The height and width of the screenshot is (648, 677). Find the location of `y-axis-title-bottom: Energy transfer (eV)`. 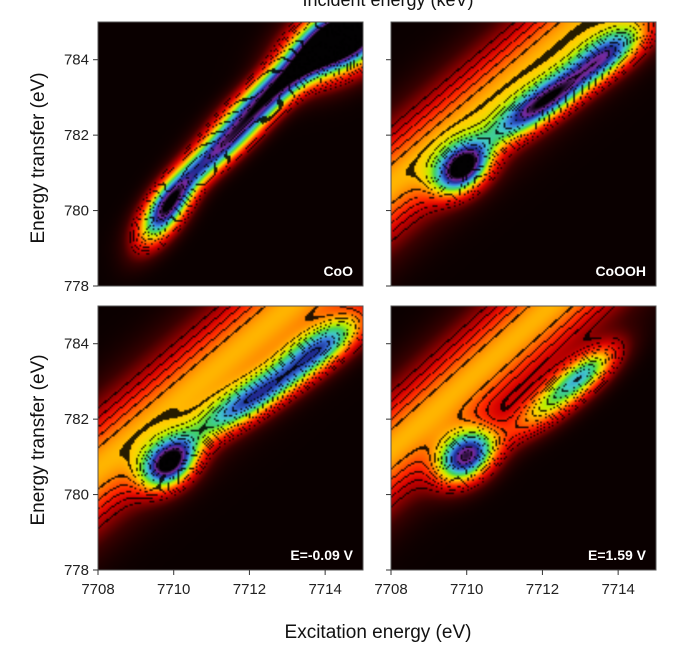

y-axis-title-bottom: Energy transfer (eV) is located at coordinates (38, 439).